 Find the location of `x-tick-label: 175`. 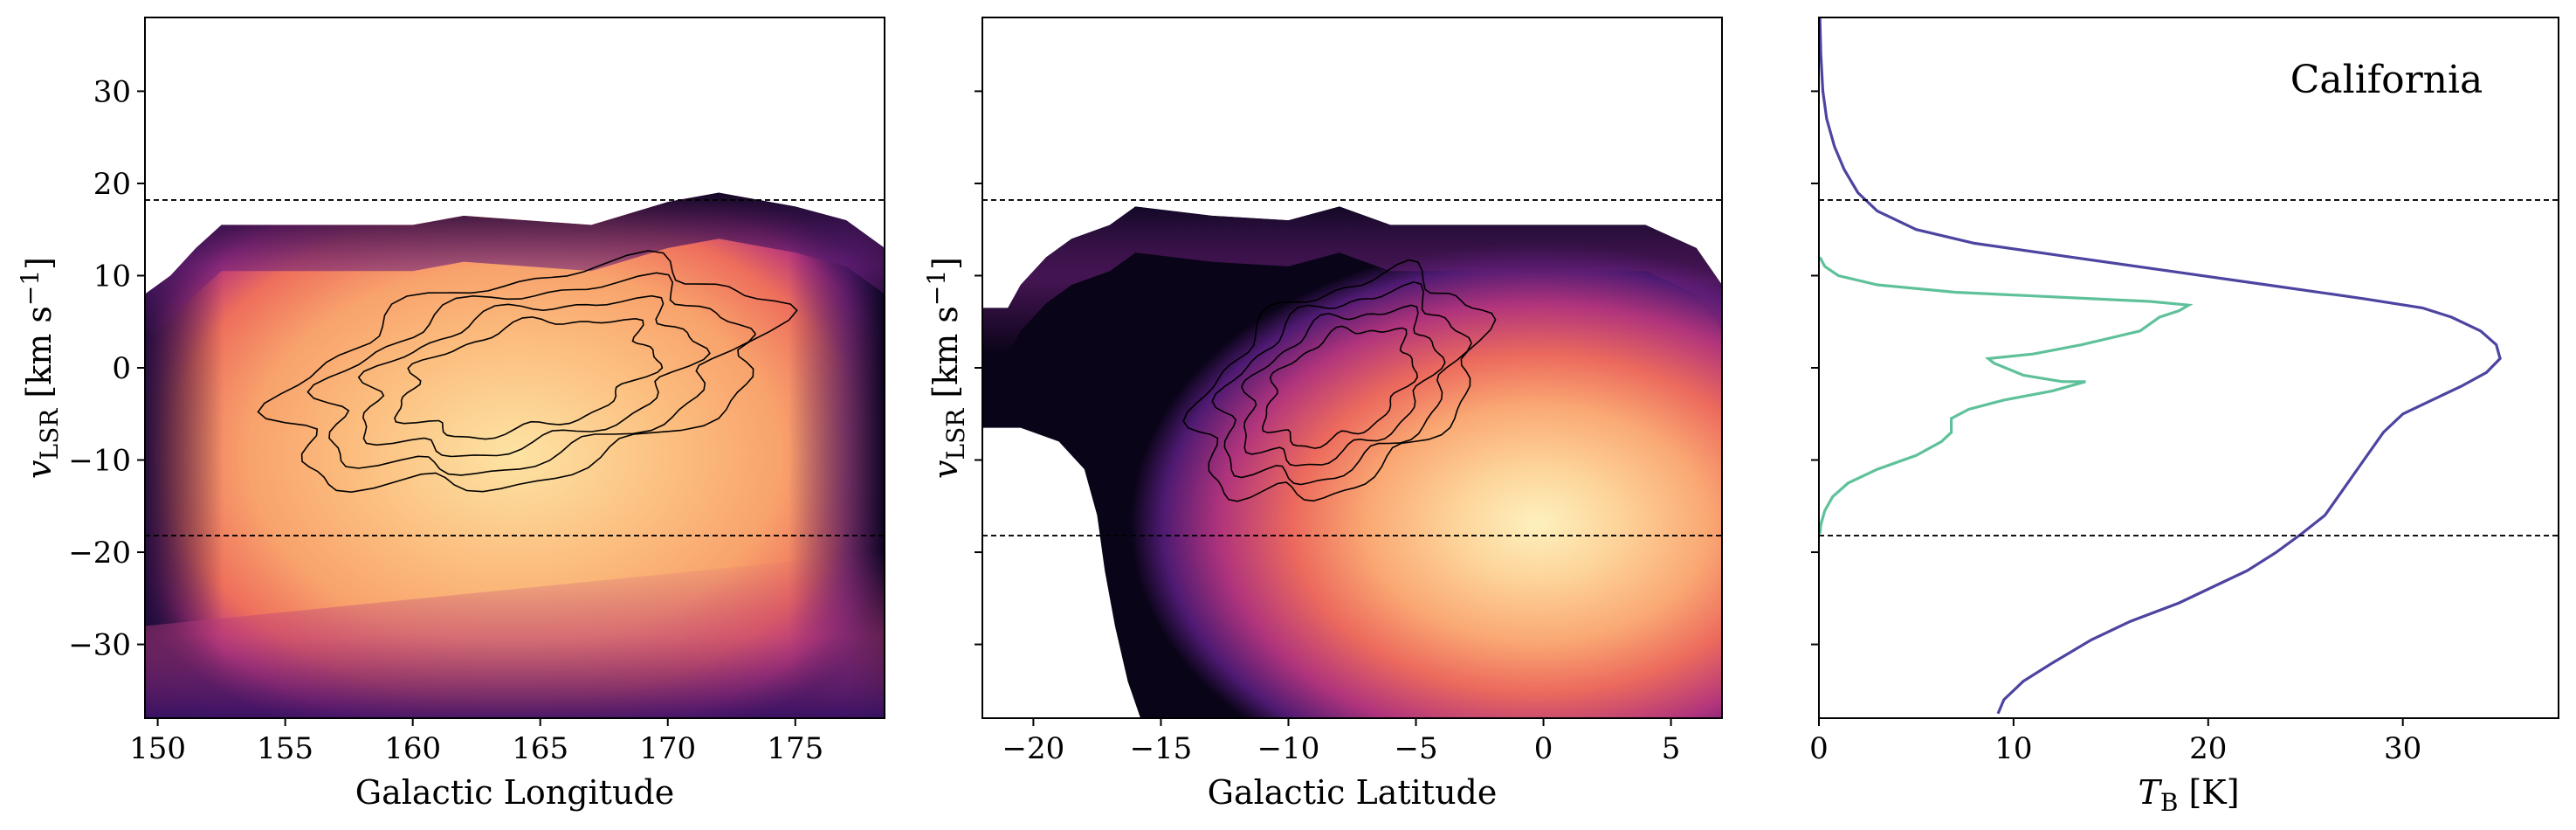

x-tick-label: 175 is located at coordinates (795, 748).